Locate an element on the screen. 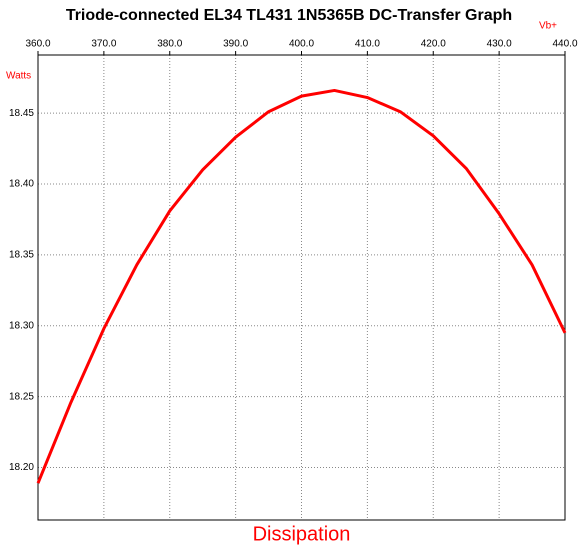 Image resolution: width=578 pixels, height=550 pixels. x-tick-label: 380.0 is located at coordinates (169, 44).